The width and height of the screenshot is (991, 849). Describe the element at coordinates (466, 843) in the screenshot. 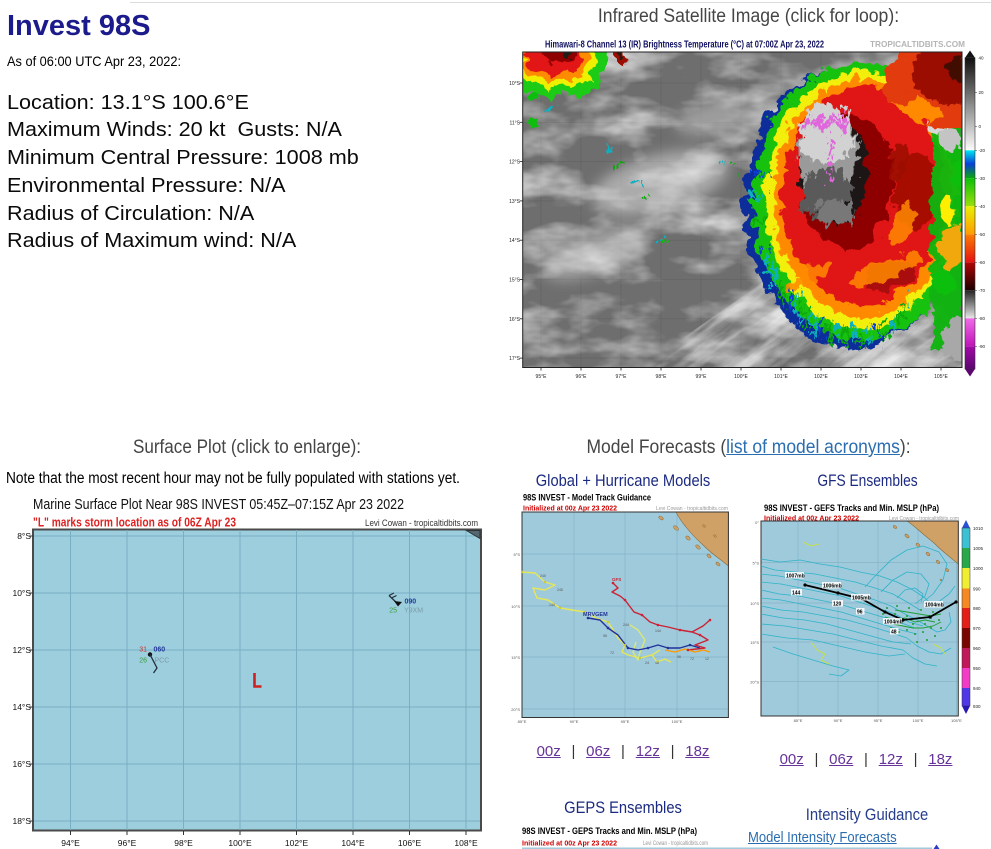

I see `svg-text: 108°E` at that location.